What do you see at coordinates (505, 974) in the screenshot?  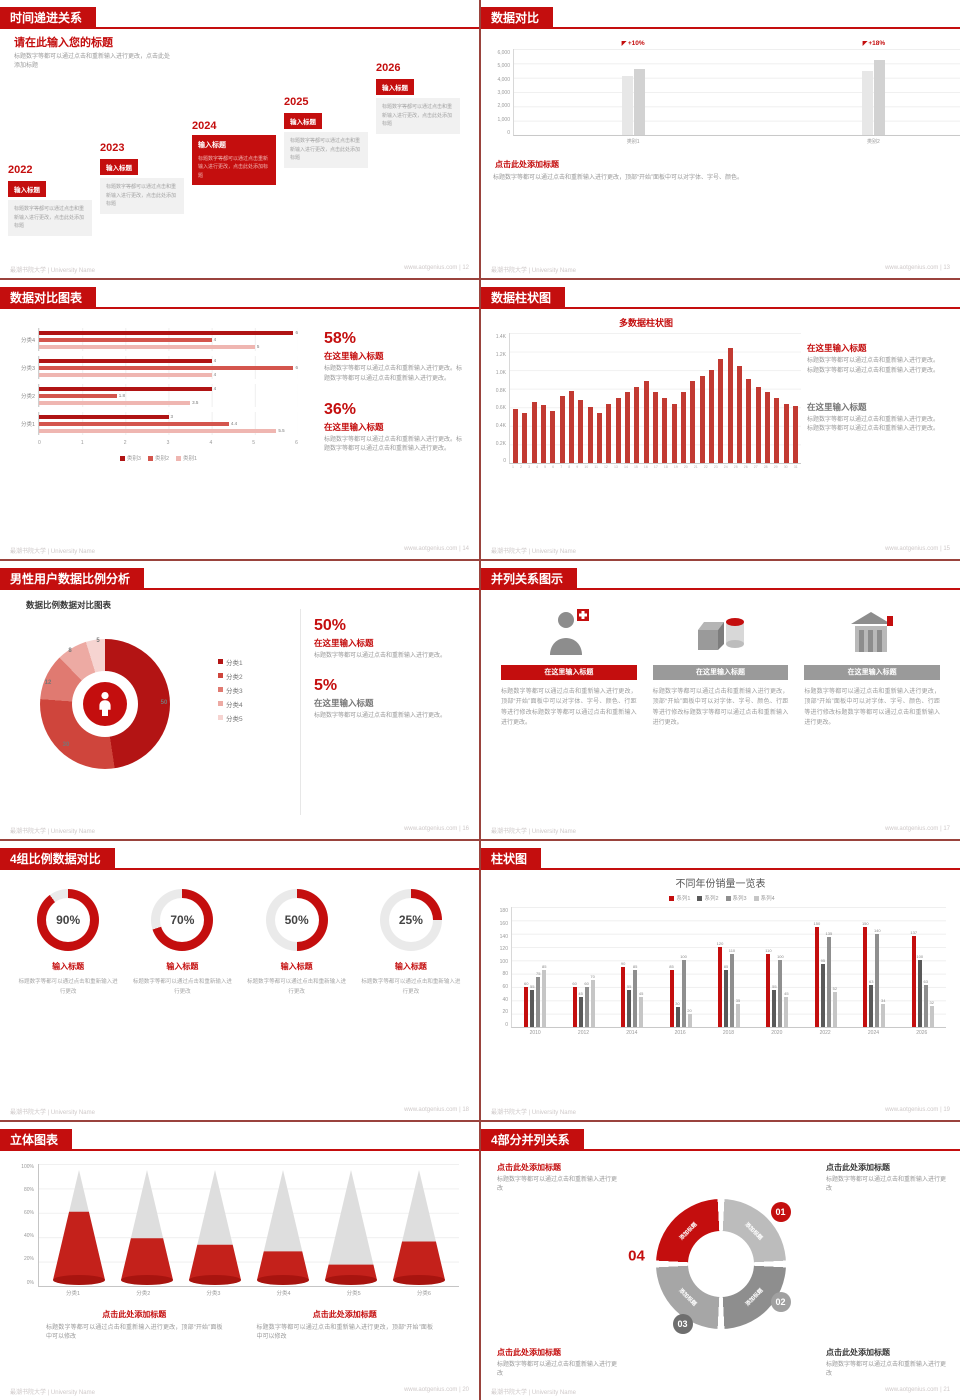 I see `y-tick: 80` at bounding box center [505, 974].